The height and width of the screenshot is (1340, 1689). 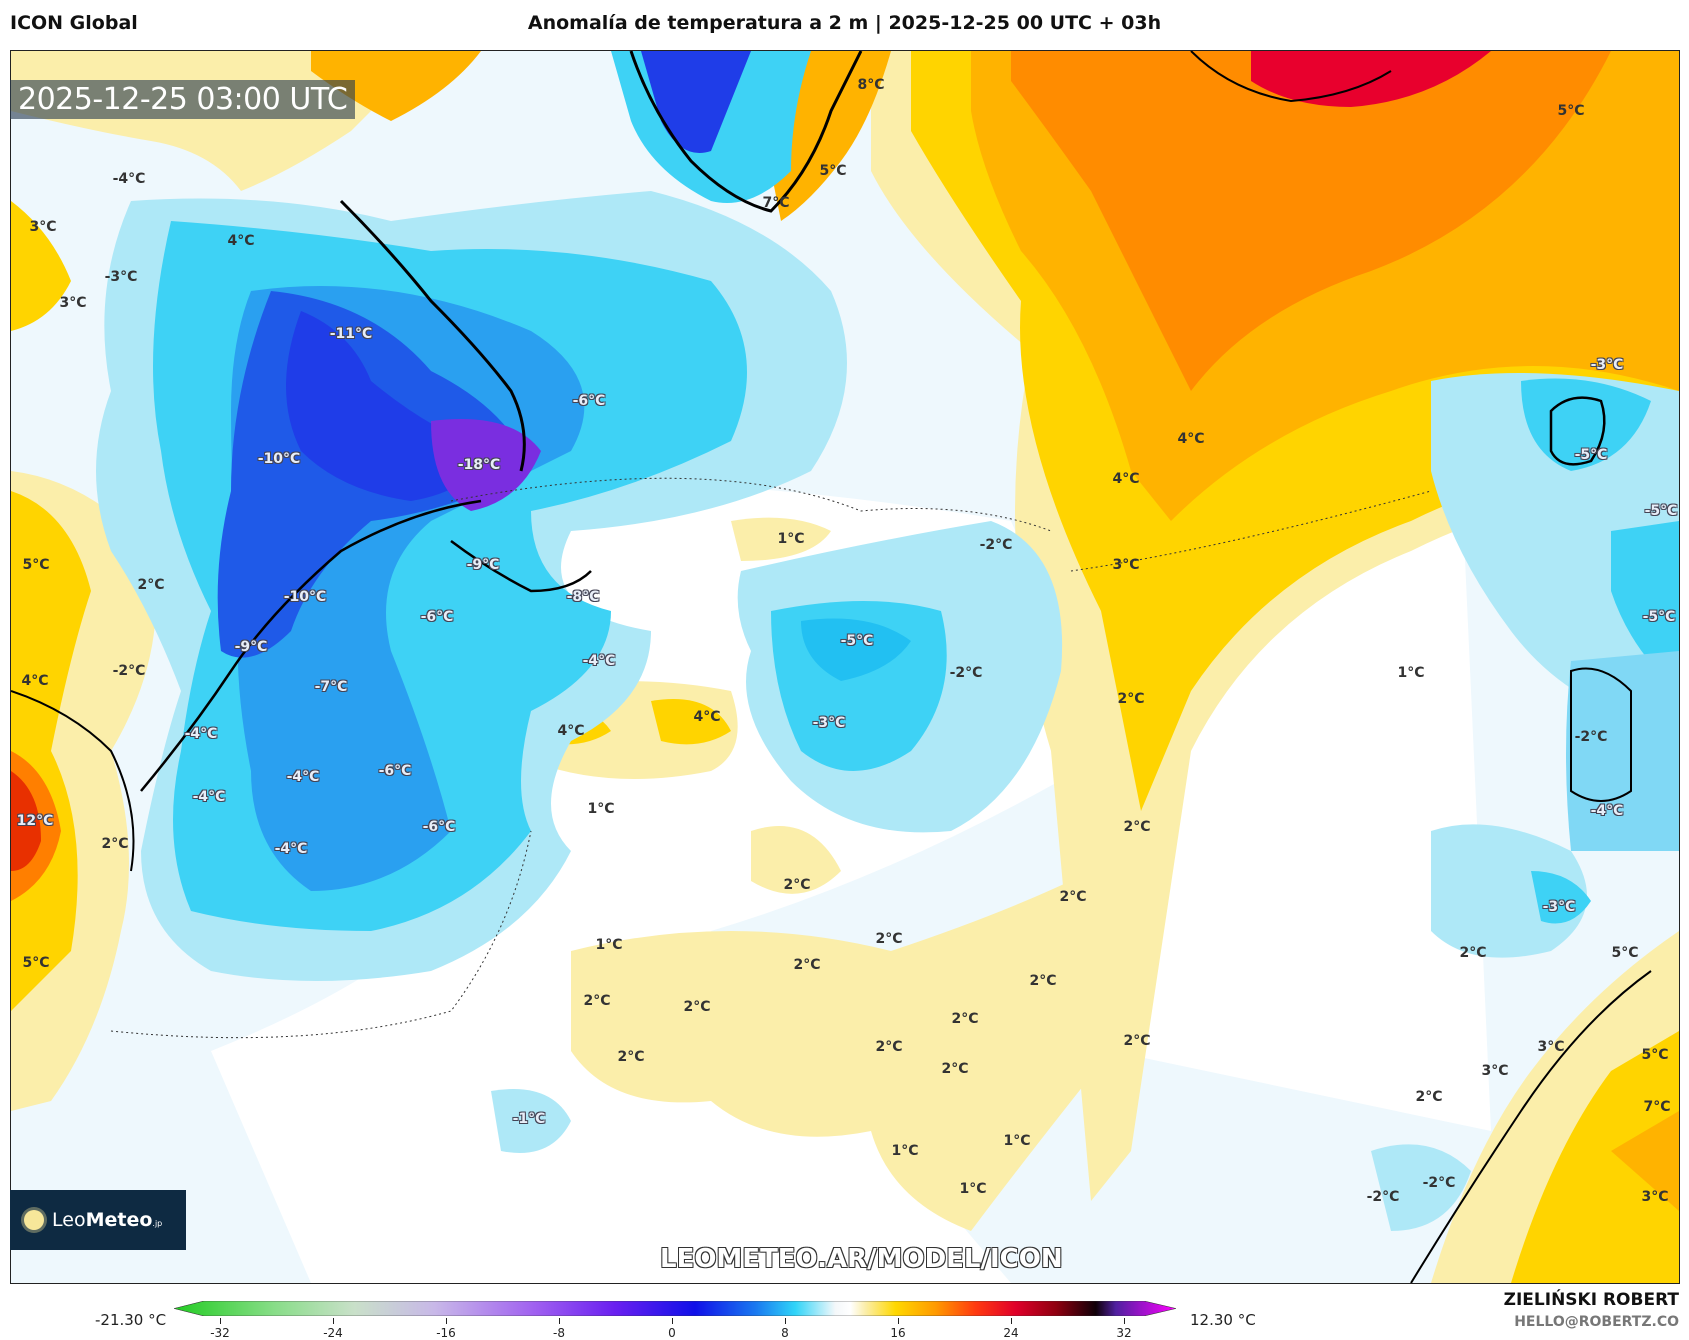 I want to click on temperature-label: -9°C, so click(x=483, y=565).